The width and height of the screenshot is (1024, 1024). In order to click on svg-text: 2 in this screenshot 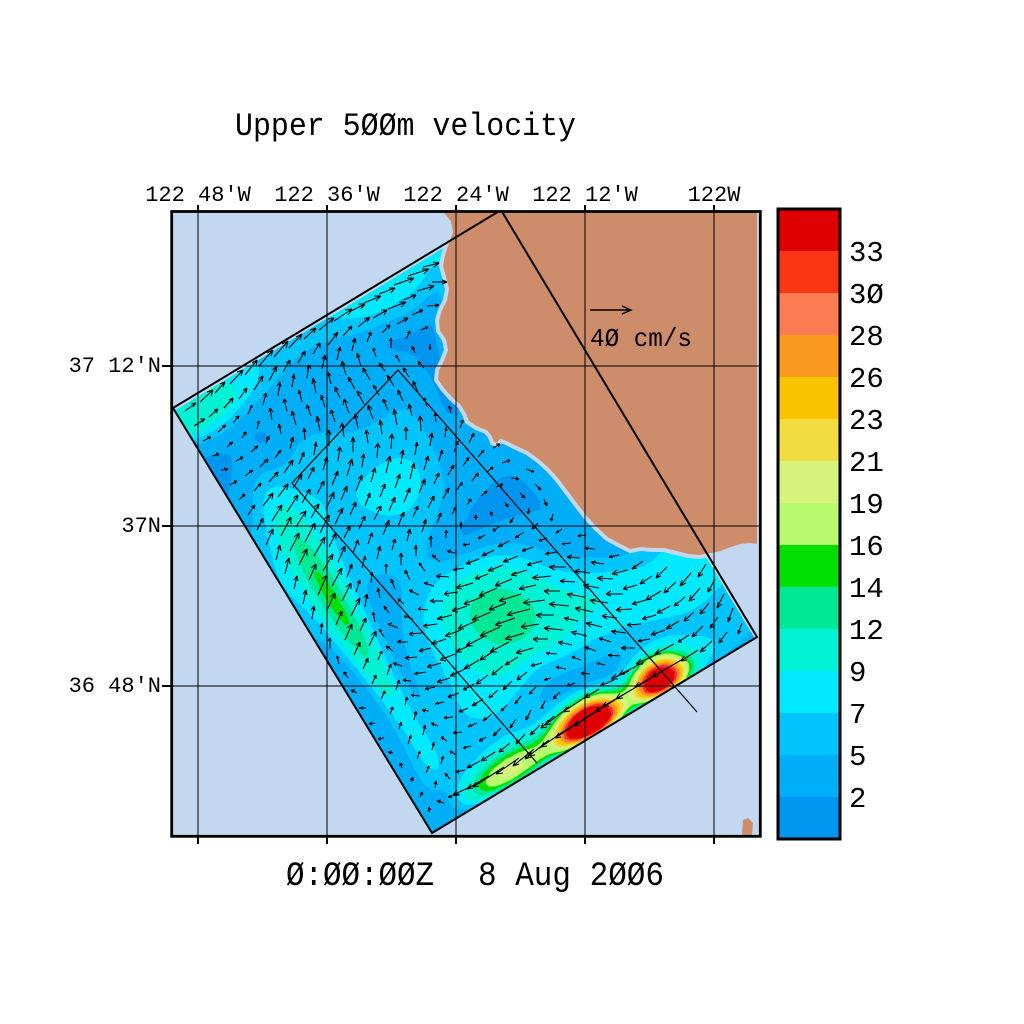, I will do `click(857, 799)`.